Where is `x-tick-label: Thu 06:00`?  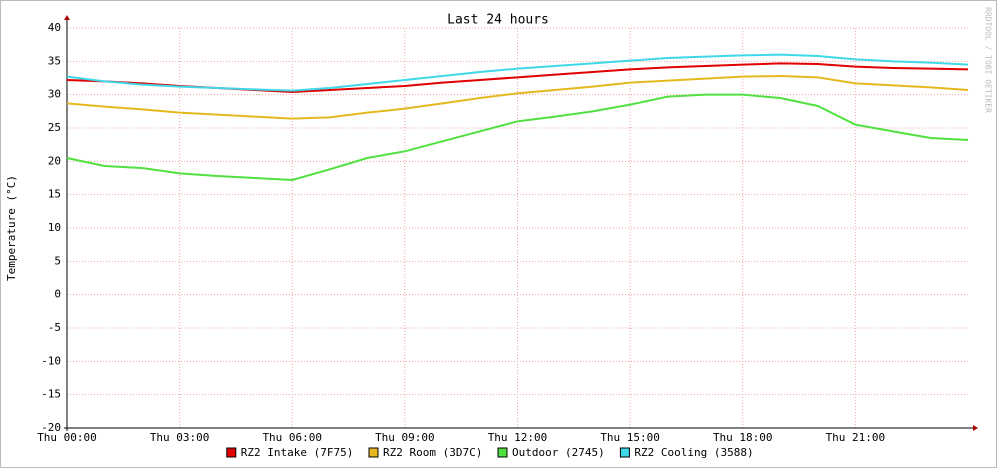
x-tick-label: Thu 06:00 is located at coordinates (292, 437).